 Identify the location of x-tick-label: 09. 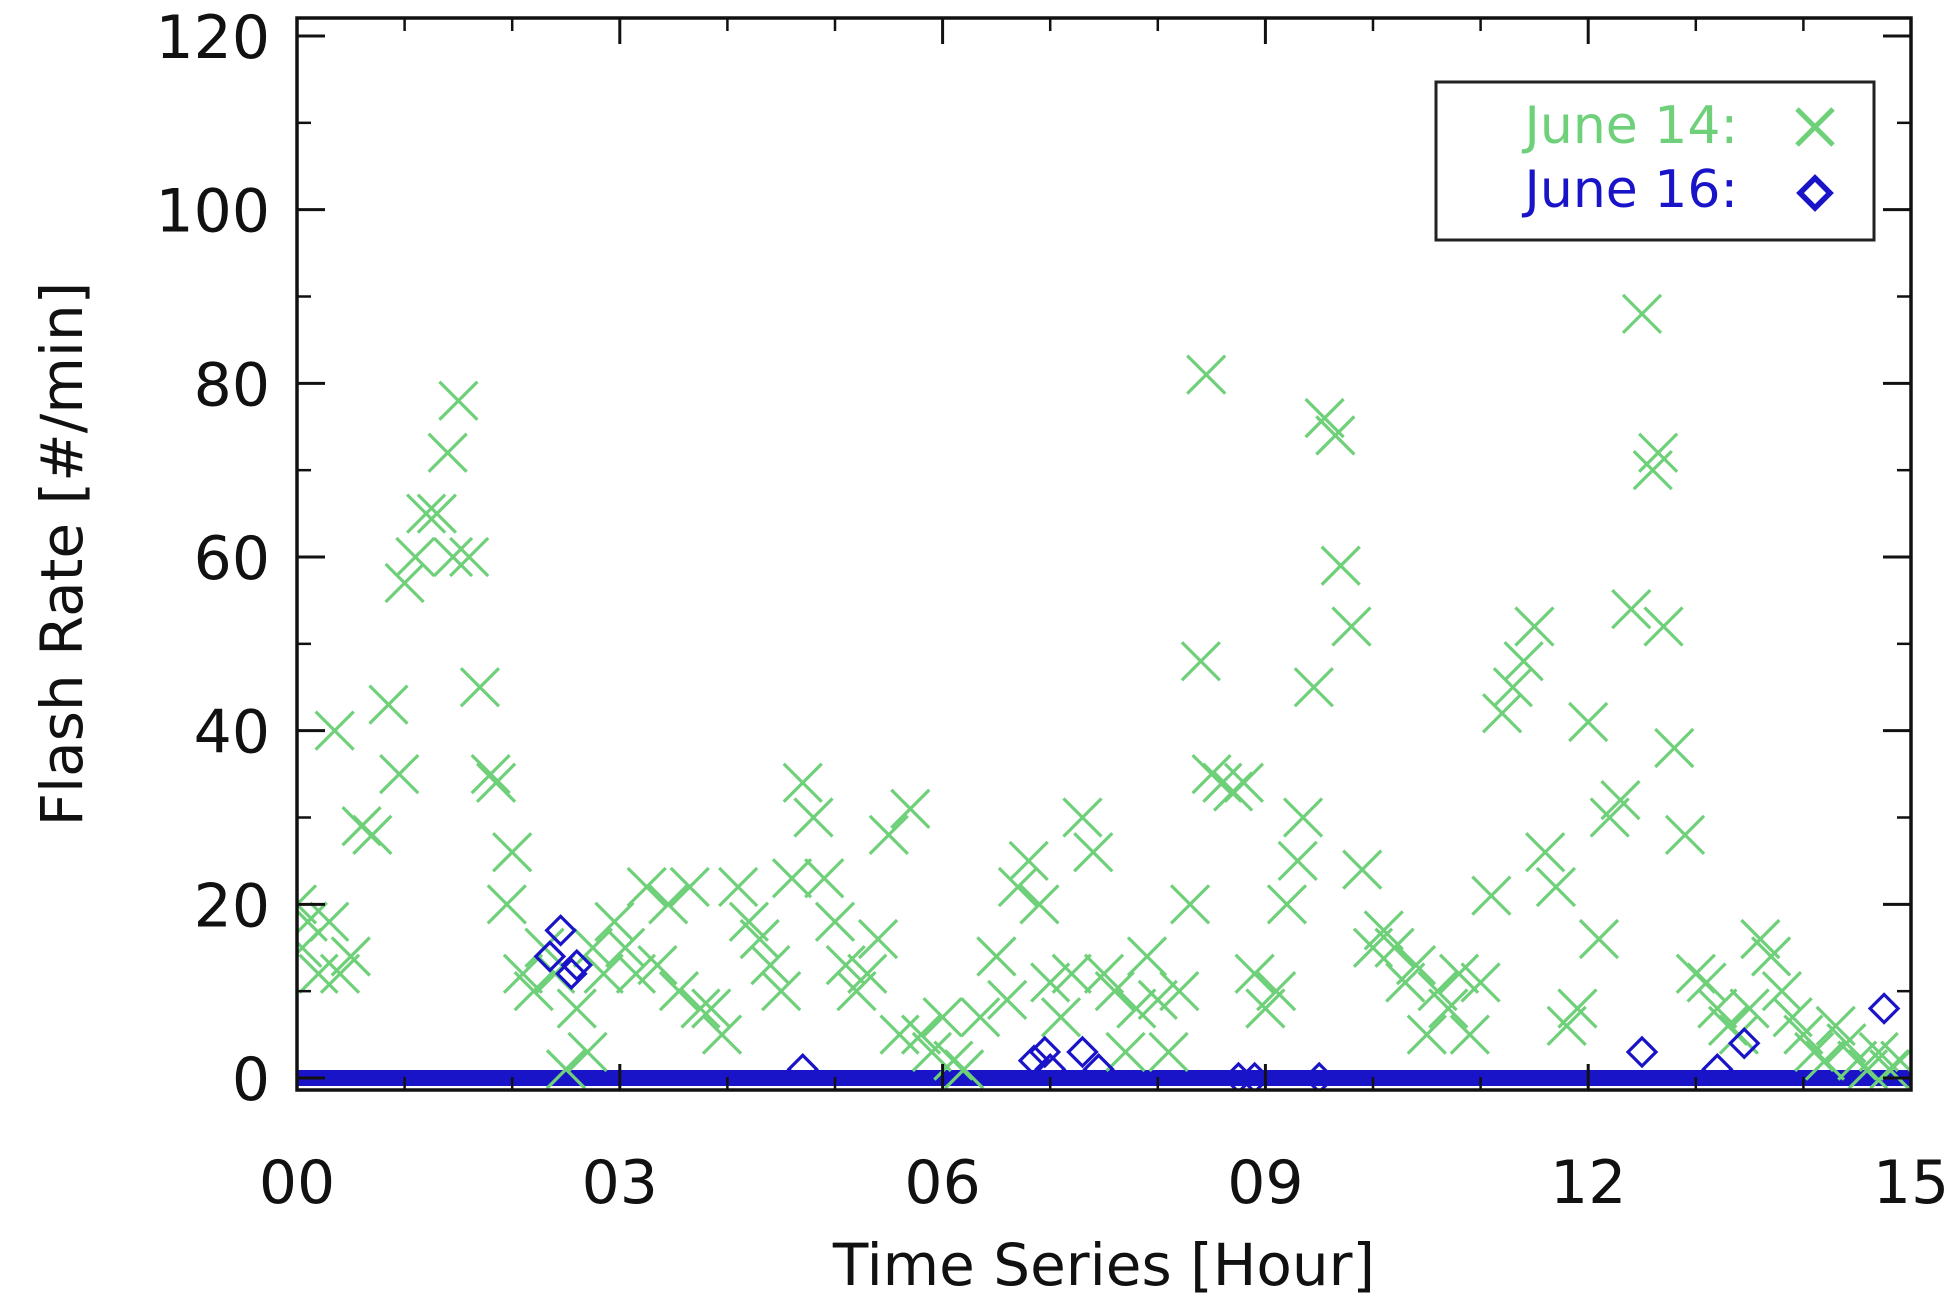
(1265, 1183).